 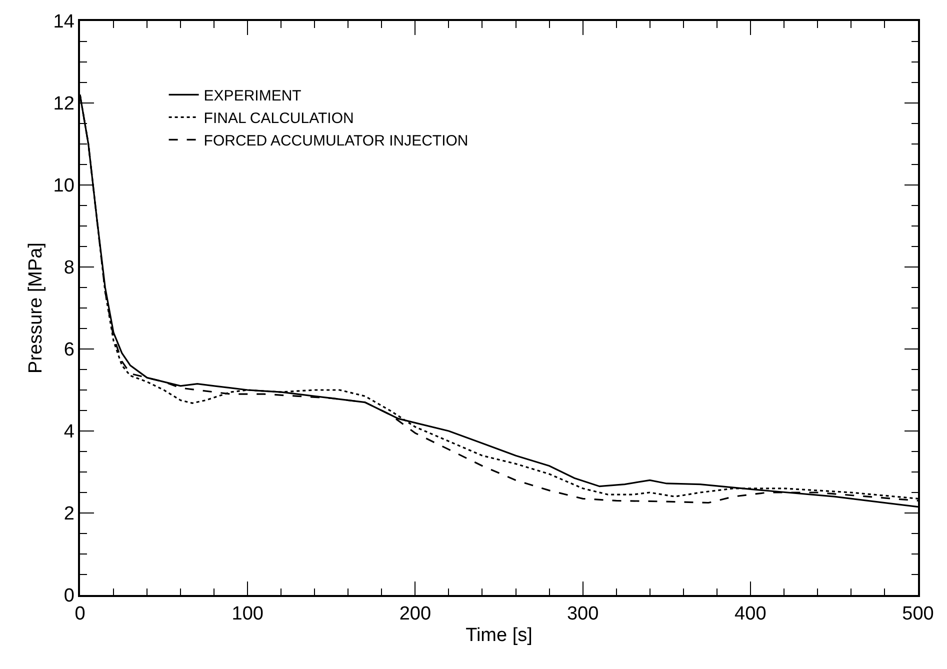 What do you see at coordinates (336, 141) in the screenshot?
I see `legend-label: FORCED ACCUMULATOR INJECTION` at bounding box center [336, 141].